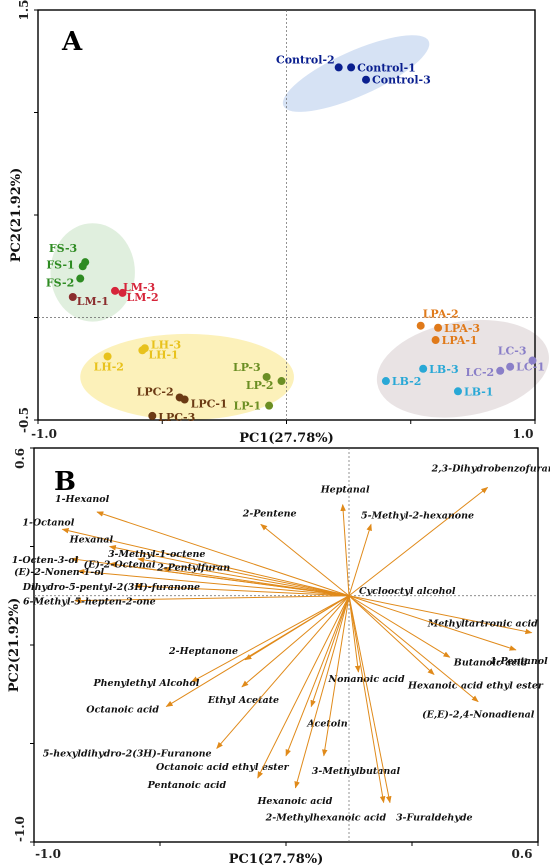  I want to click on loading-label-3-furaldehyde: 3-Furaldehyde, so click(434, 818).